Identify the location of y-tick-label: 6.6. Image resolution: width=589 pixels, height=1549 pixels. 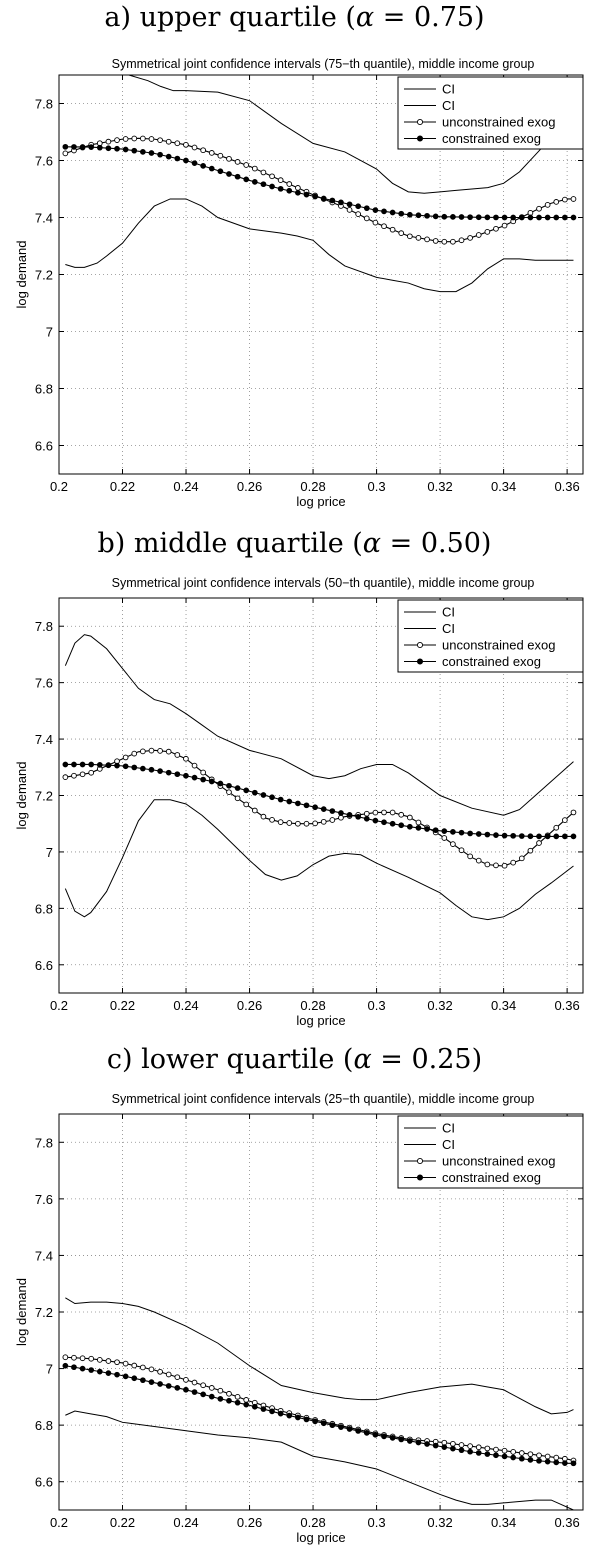
(44, 965).